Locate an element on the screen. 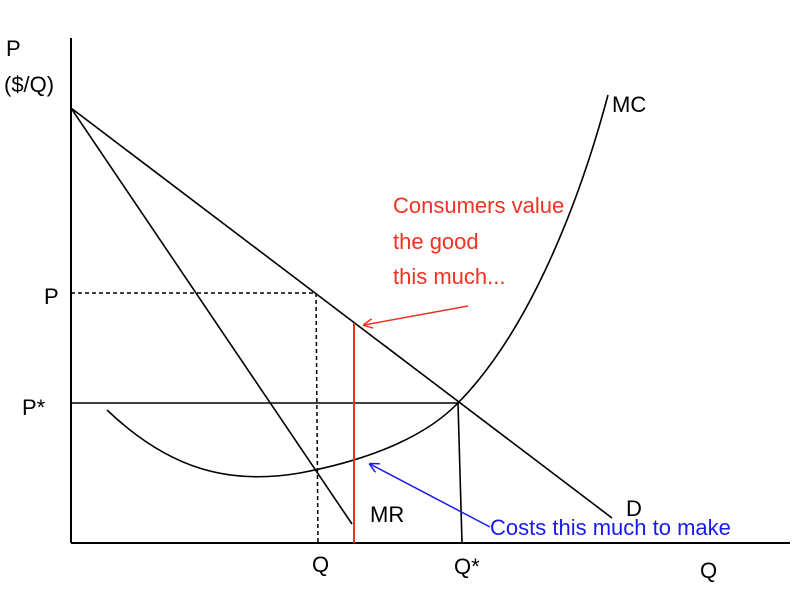  annotation-line: Consumers value is located at coordinates (478, 205).